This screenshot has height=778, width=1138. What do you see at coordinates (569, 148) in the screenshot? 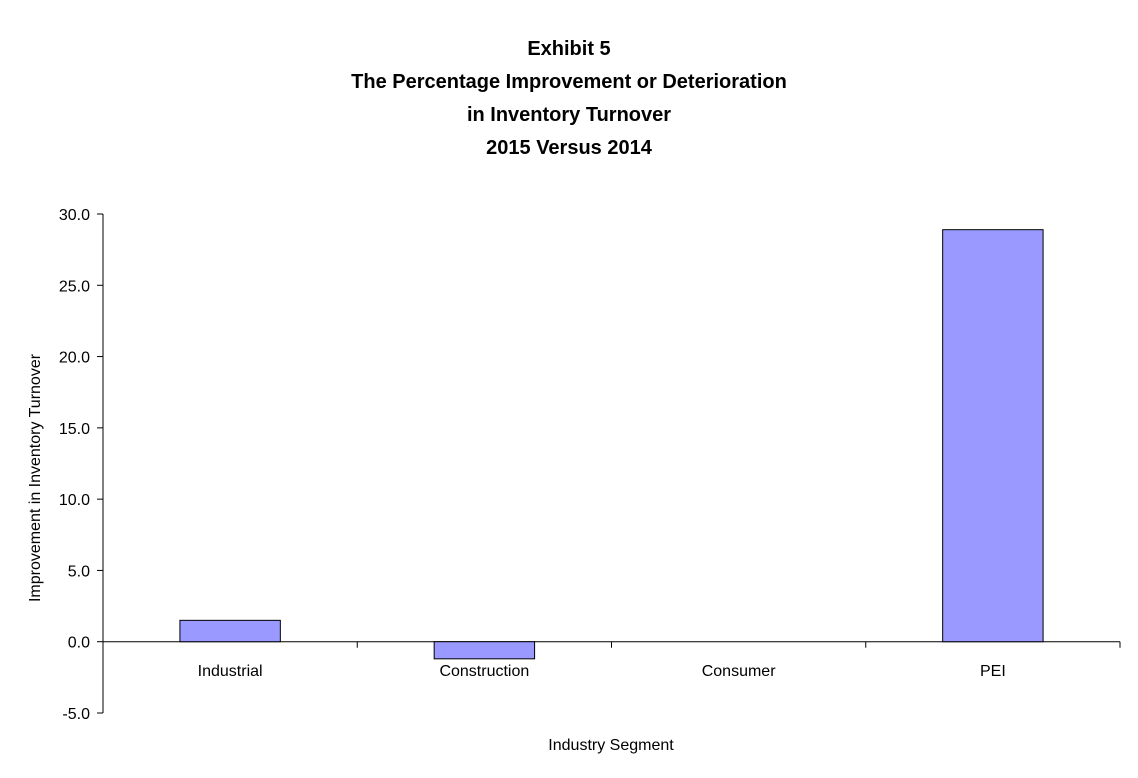
I see `chart-title-line-4: 2015 Versus 2014` at bounding box center [569, 148].